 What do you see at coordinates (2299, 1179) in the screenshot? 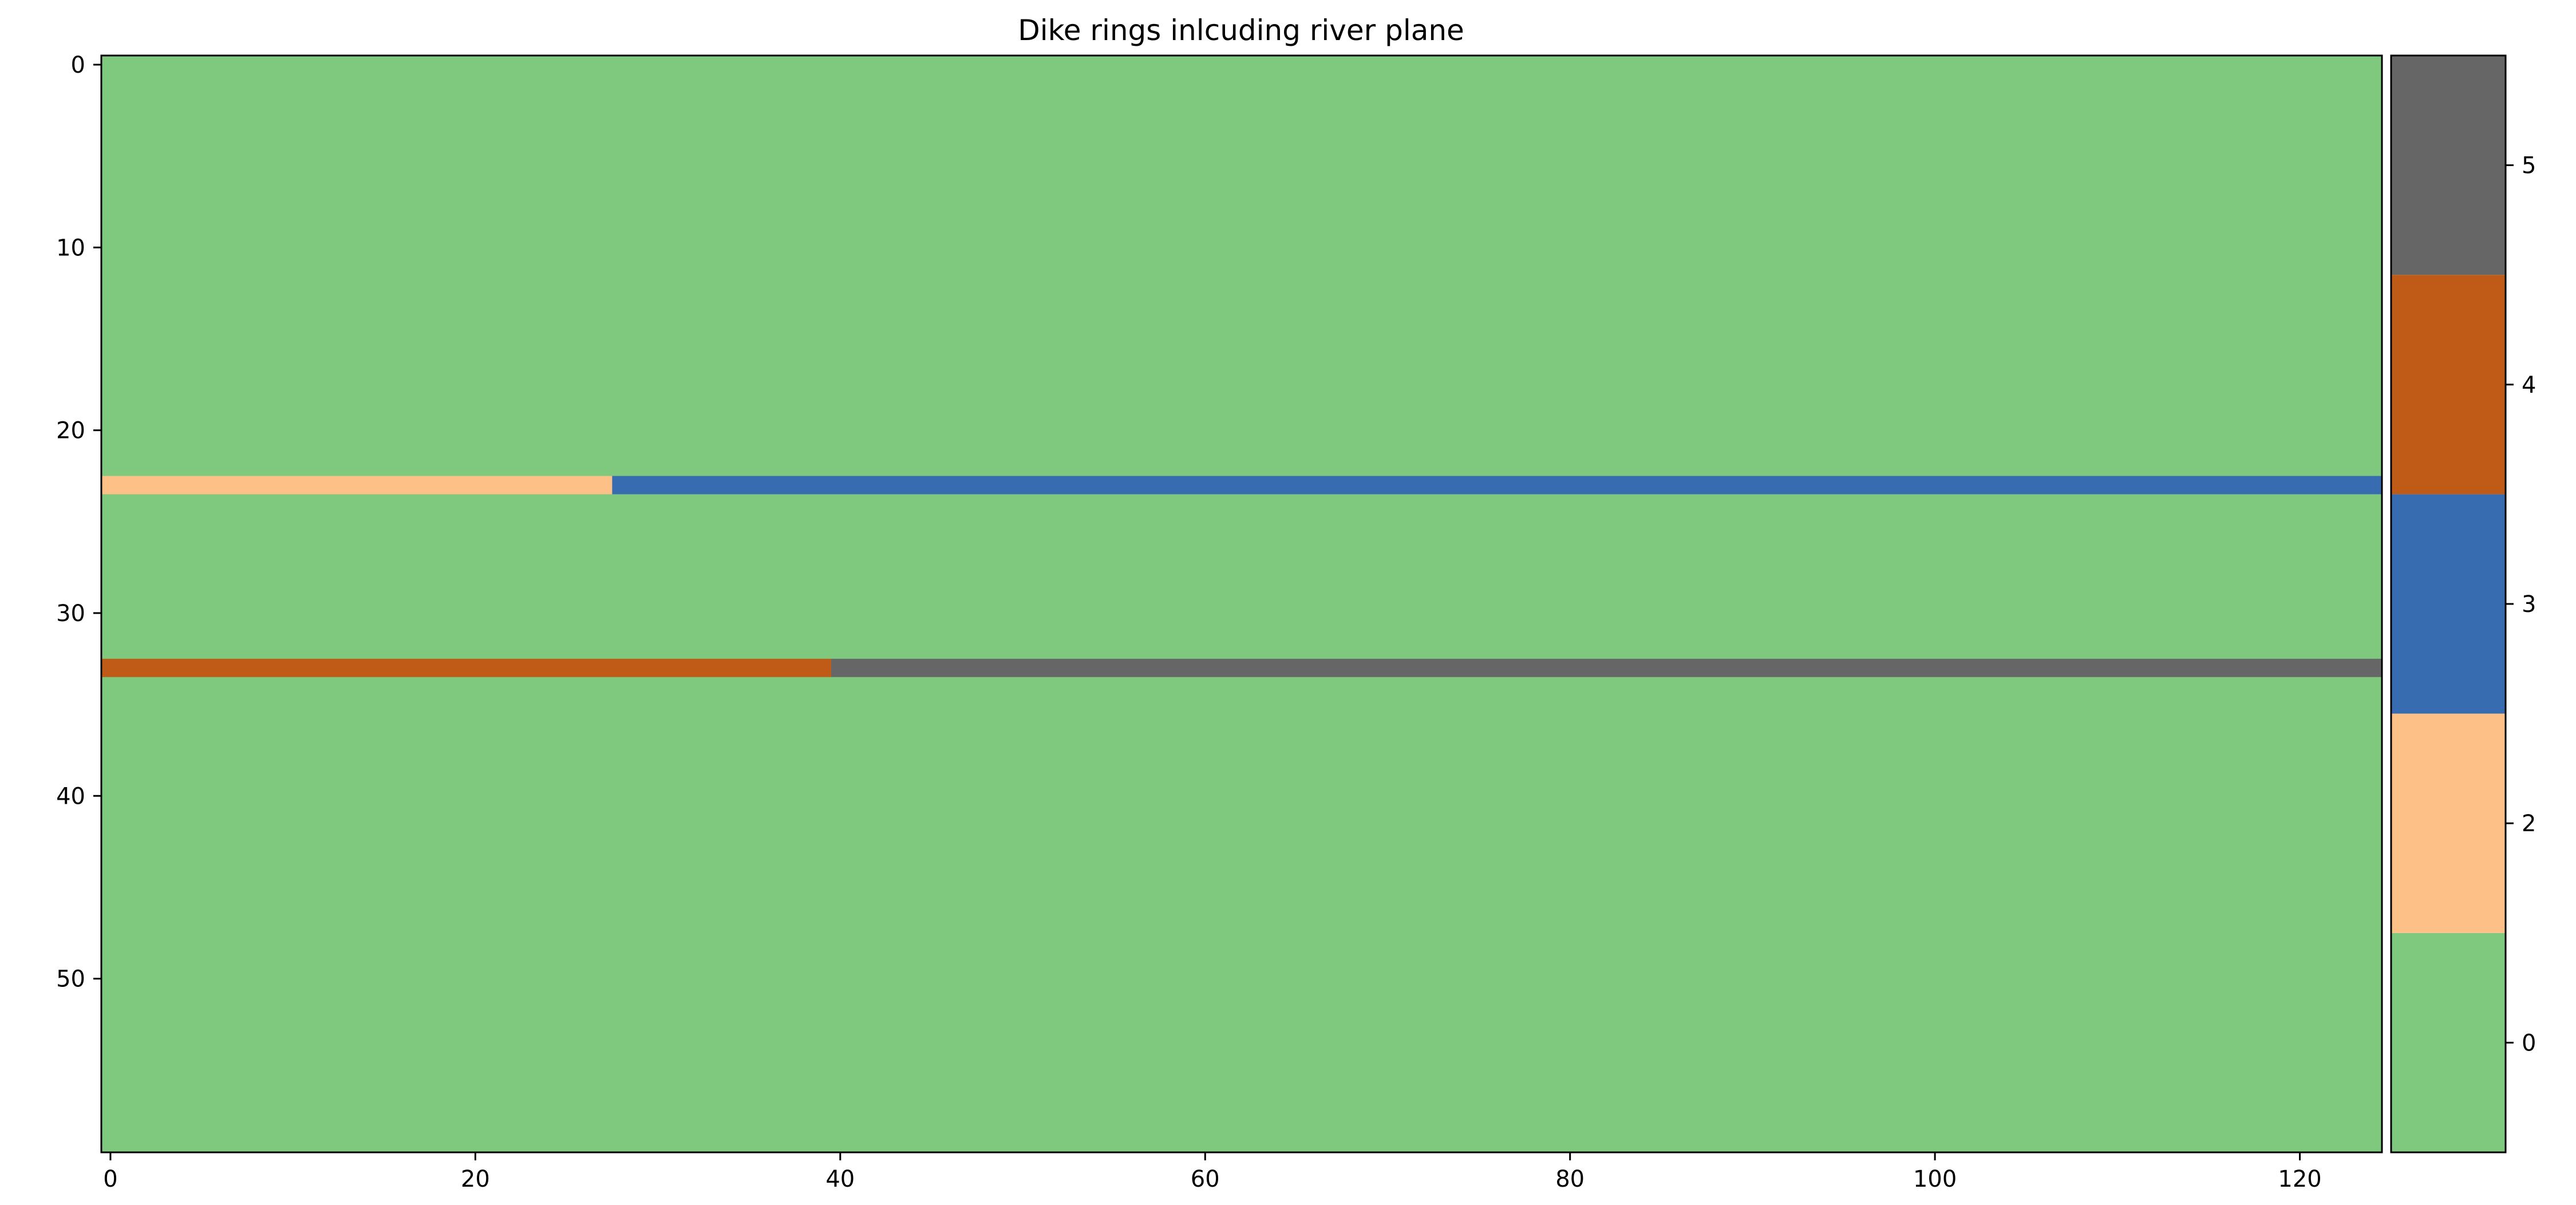
I see `x-tick-label: 120` at bounding box center [2299, 1179].